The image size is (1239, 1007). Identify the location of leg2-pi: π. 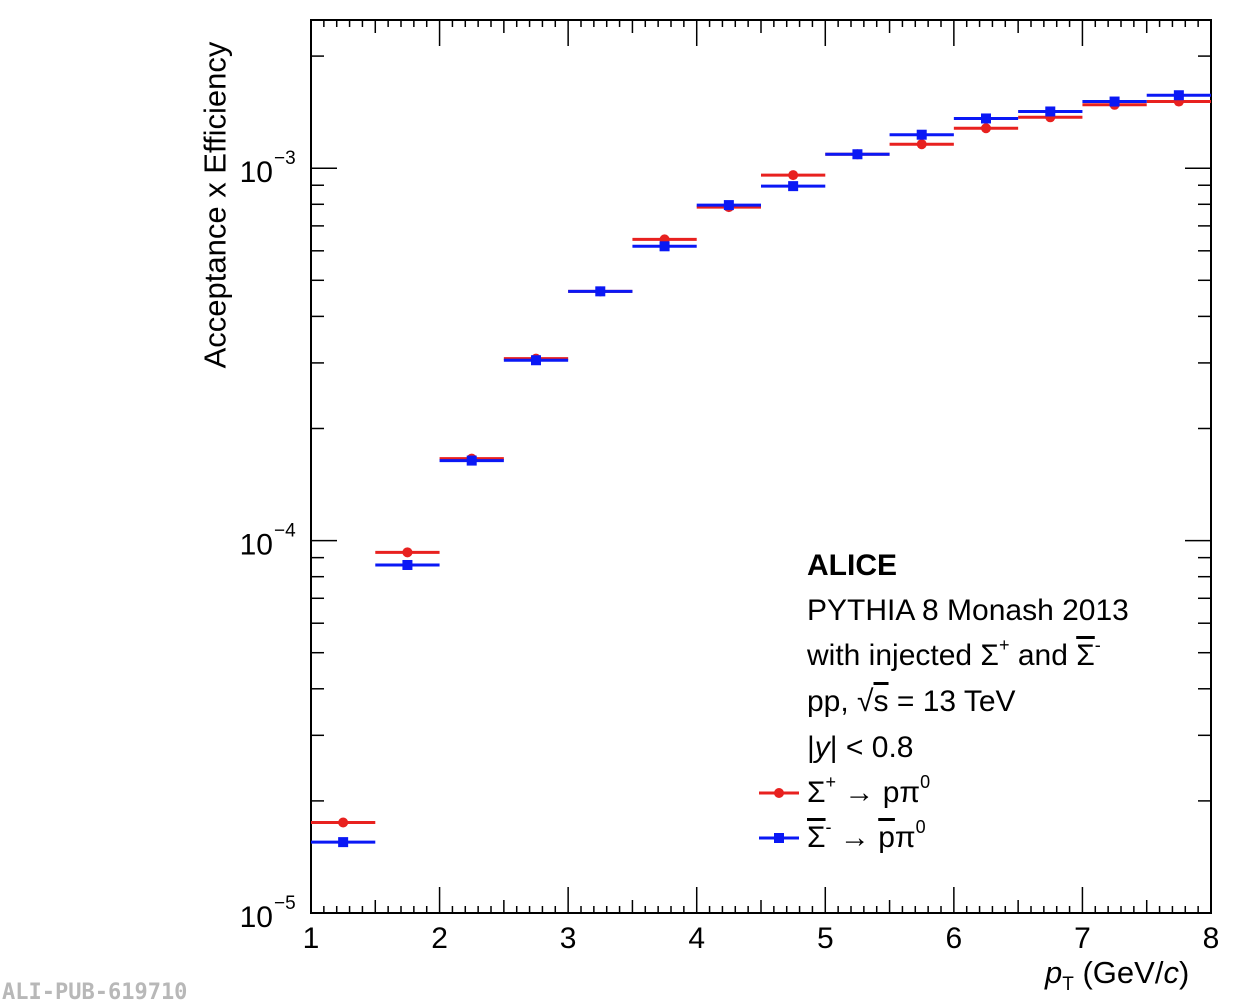
(905, 837).